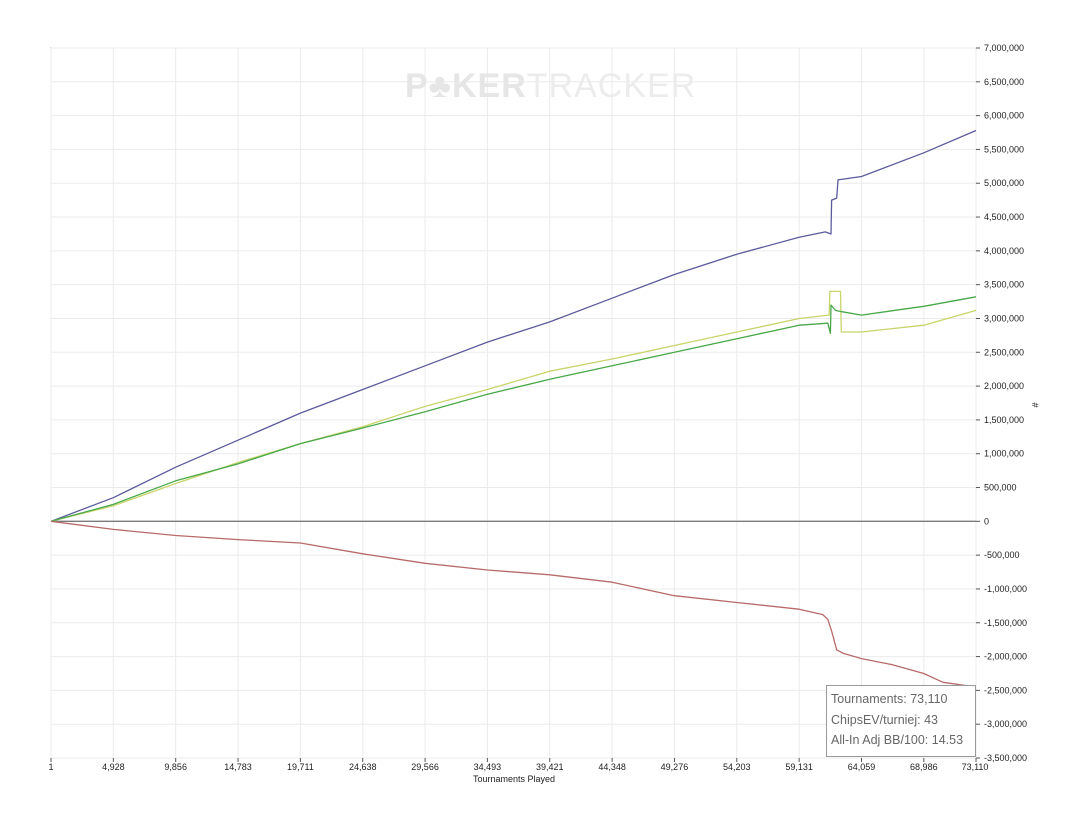 The image size is (1080, 816). What do you see at coordinates (1005, 758) in the screenshot?
I see `y-tick-label: -3,500,000` at bounding box center [1005, 758].